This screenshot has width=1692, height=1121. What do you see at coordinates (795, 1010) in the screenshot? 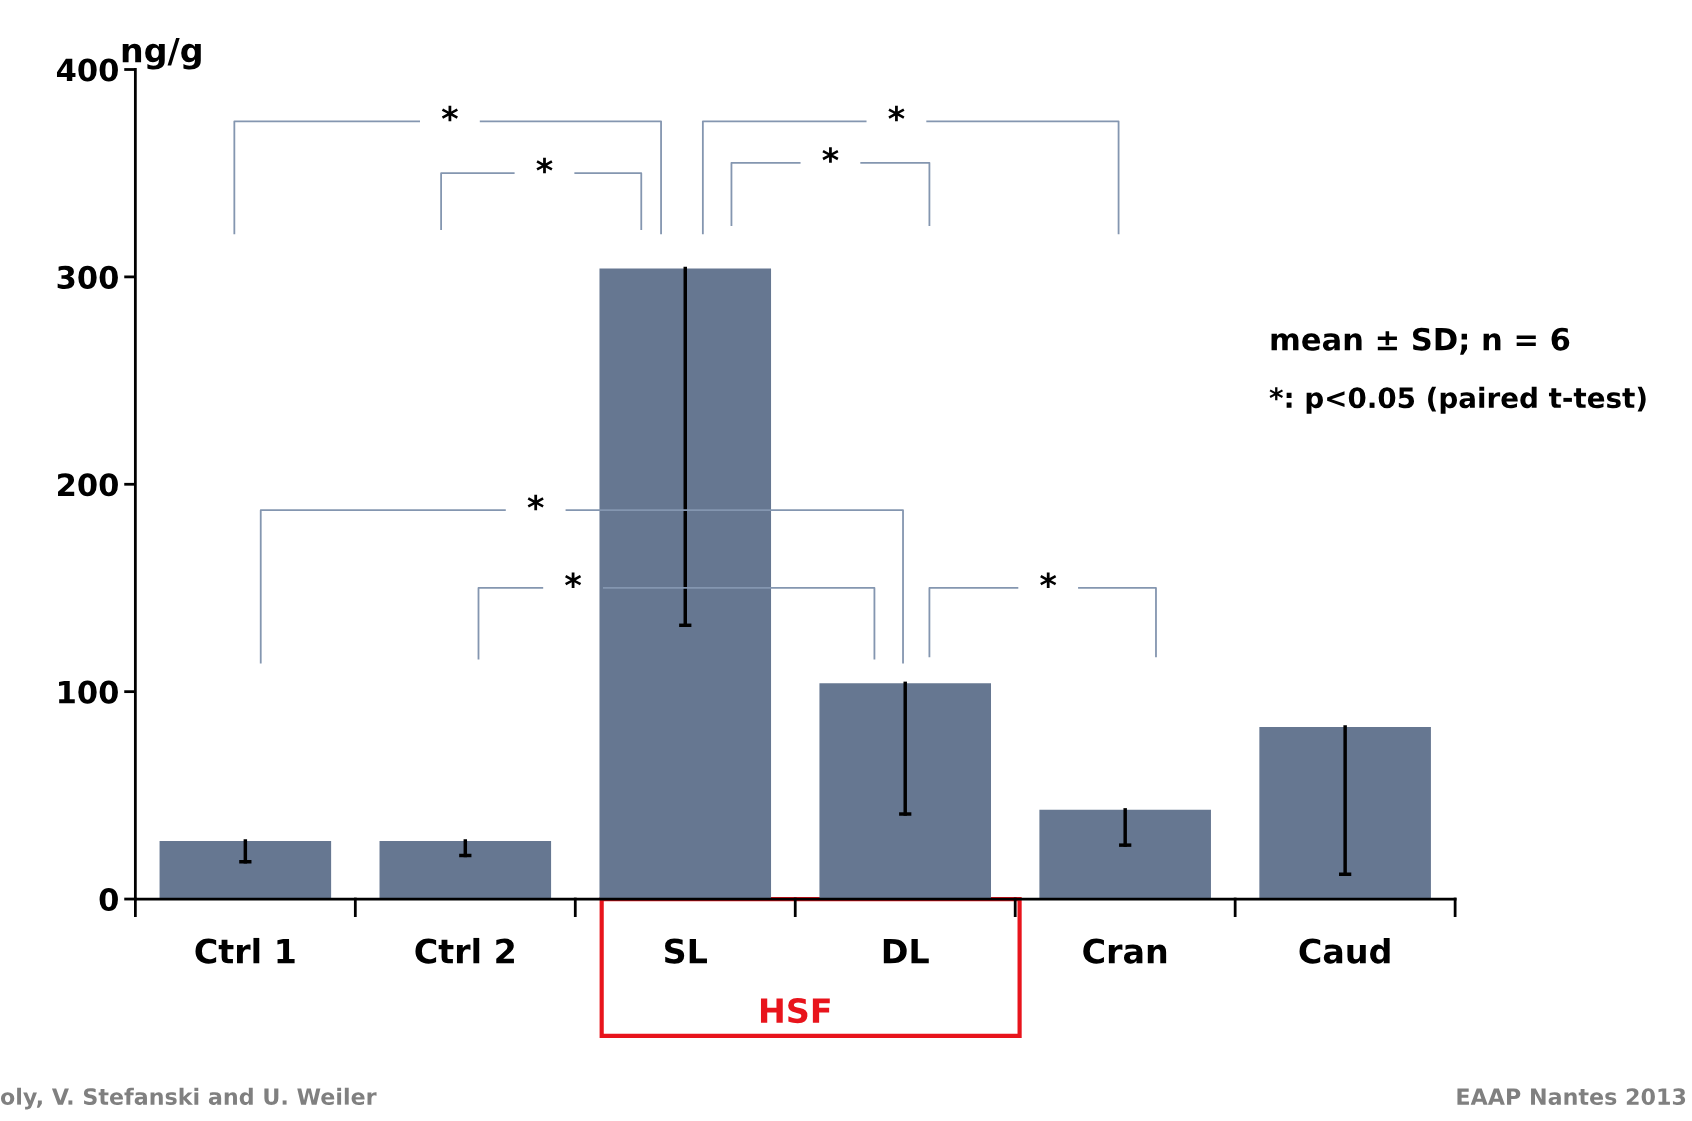
I see `text: HSF` at bounding box center [795, 1010].